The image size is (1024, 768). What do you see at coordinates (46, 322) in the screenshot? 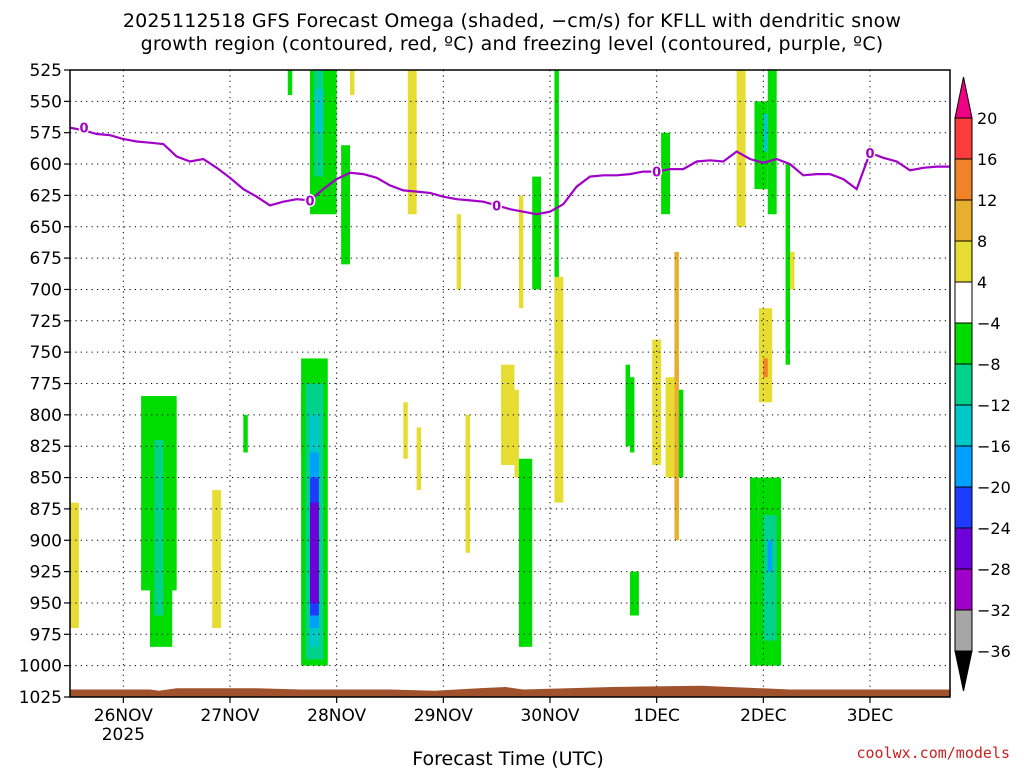
I see `y-tick-label-8: 725` at bounding box center [46, 322].